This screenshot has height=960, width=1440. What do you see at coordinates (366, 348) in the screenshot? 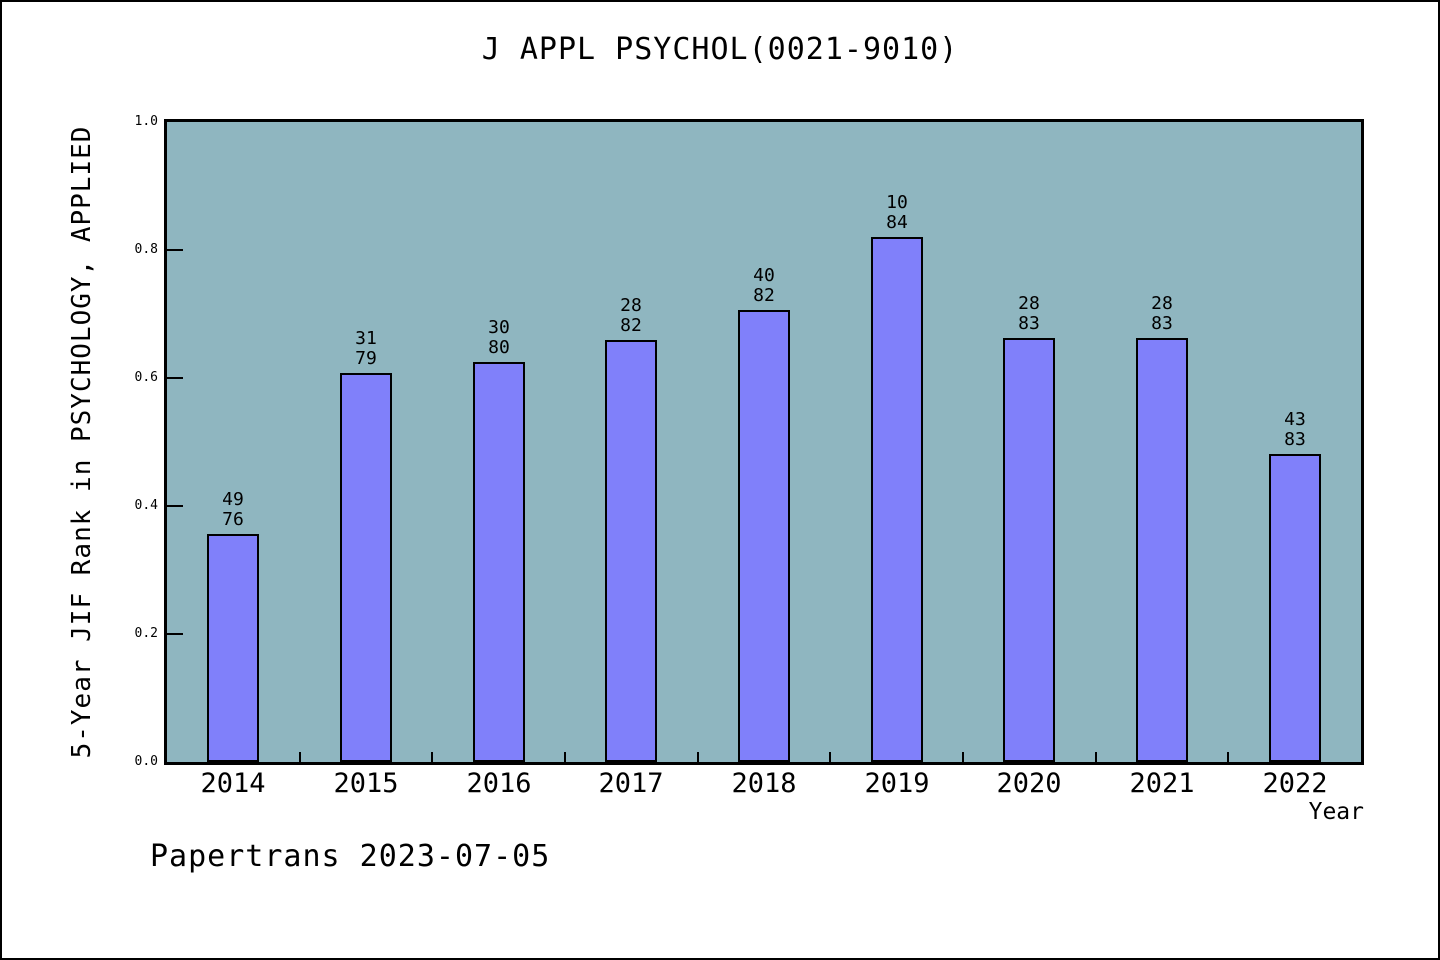
I see `bar-annotation-2015: 31 79` at bounding box center [366, 348].